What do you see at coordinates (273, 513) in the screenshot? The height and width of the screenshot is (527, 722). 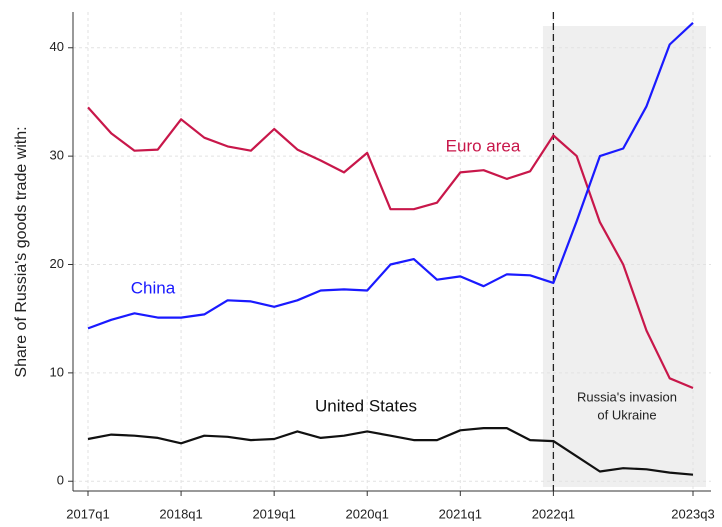 I see `x-tick-label: 2019q1` at bounding box center [273, 513].